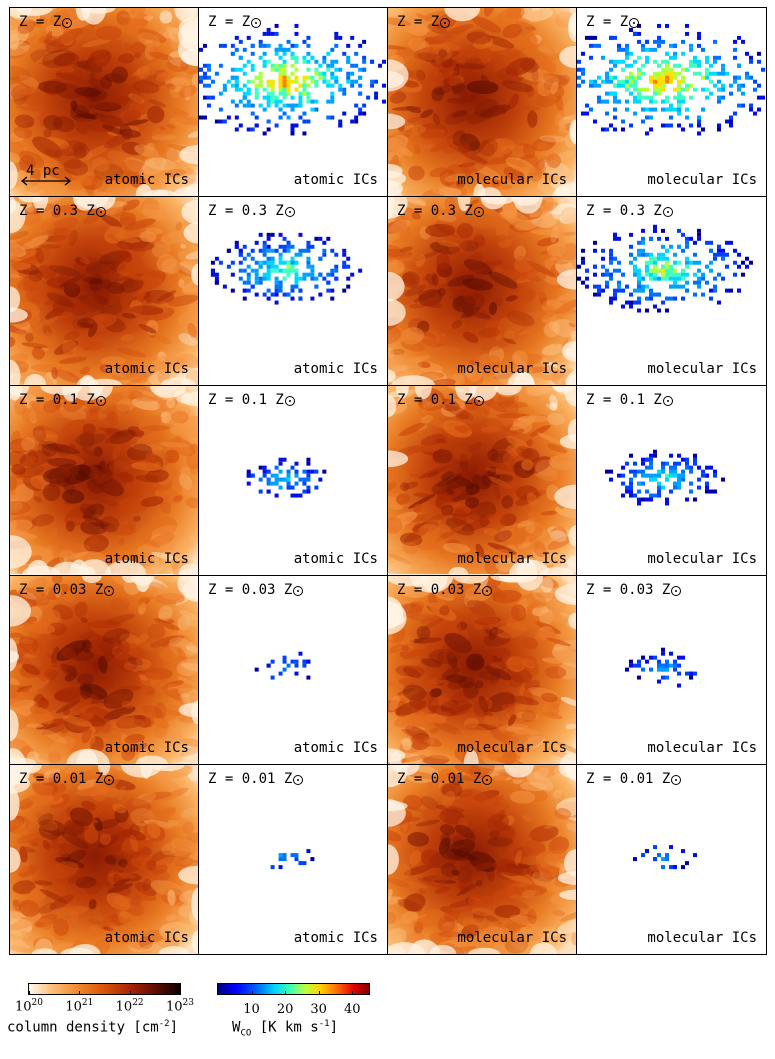 This screenshot has height=1059, width=775. What do you see at coordinates (57, 211) in the screenshot?
I see `metallicity-text: Z = 0.3 Z` at bounding box center [57, 211].